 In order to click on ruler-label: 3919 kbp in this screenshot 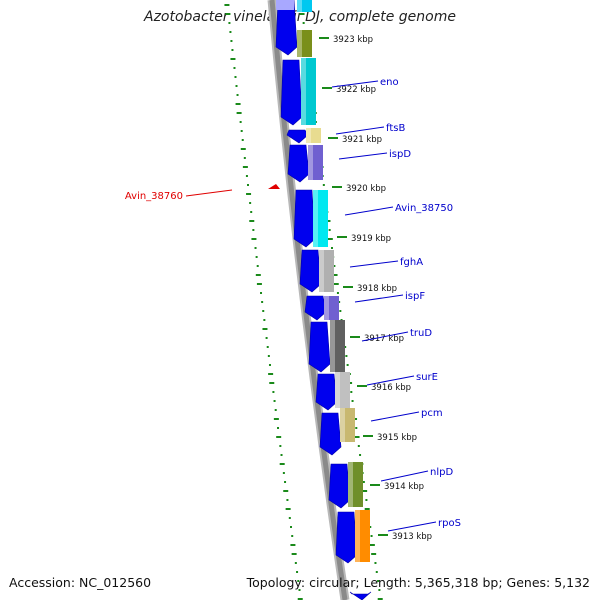, I will do `click(371, 239)`.